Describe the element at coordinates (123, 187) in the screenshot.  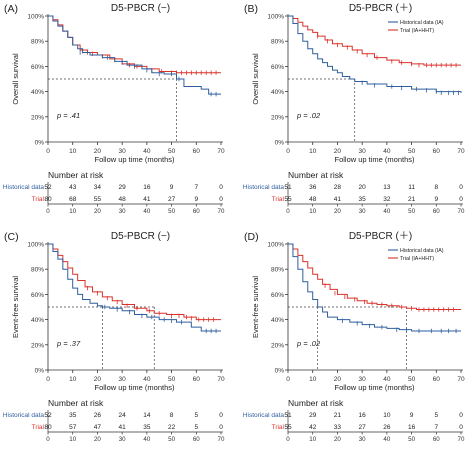
I see `risk-count: 29` at that location.